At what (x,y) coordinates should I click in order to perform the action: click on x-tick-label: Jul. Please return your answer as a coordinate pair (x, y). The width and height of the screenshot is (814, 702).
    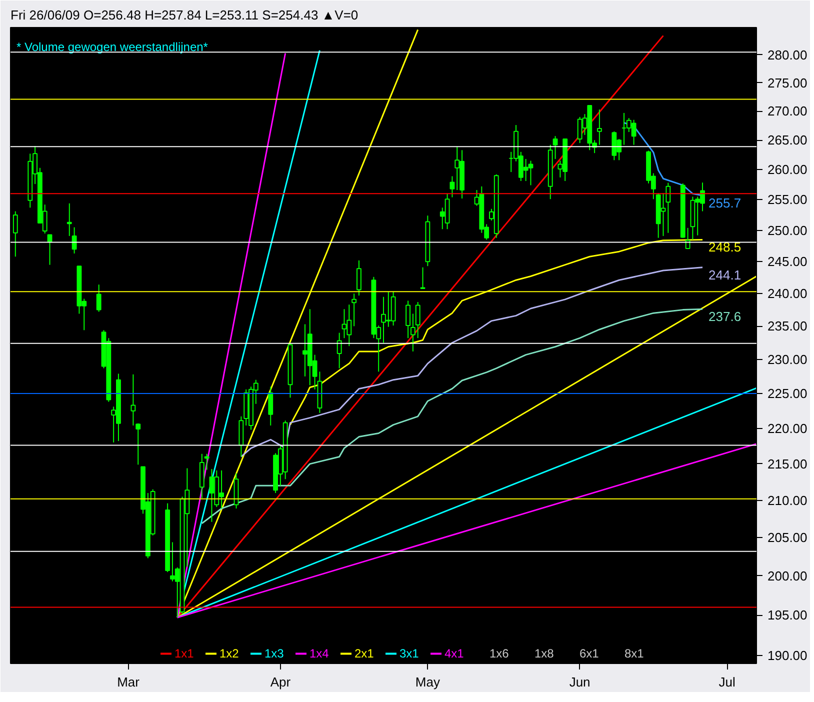
    Looking at the image, I should click on (727, 682).